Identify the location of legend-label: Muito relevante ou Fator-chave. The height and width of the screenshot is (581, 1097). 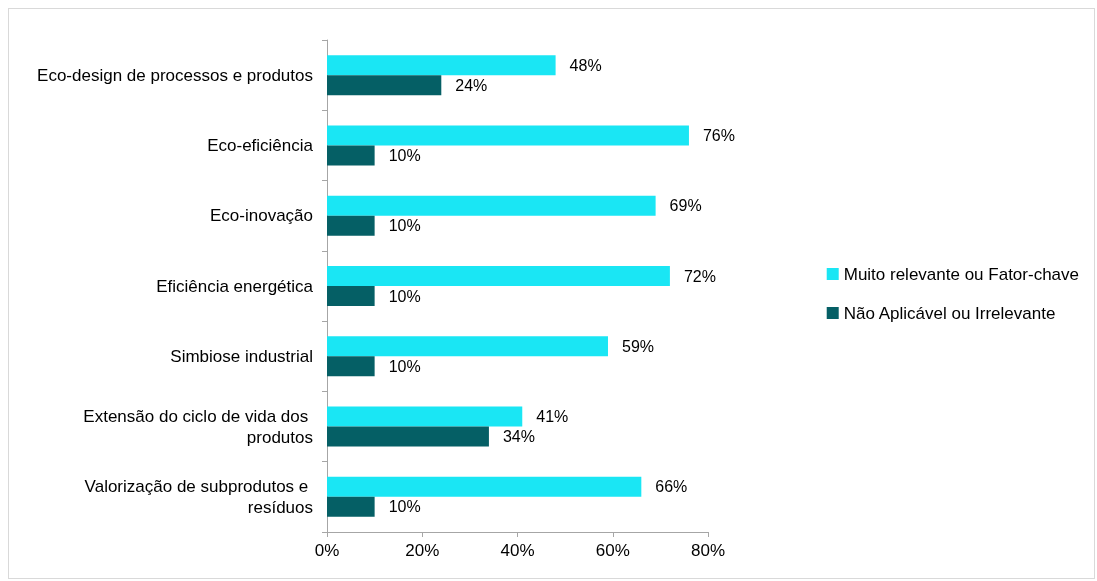
(961, 274).